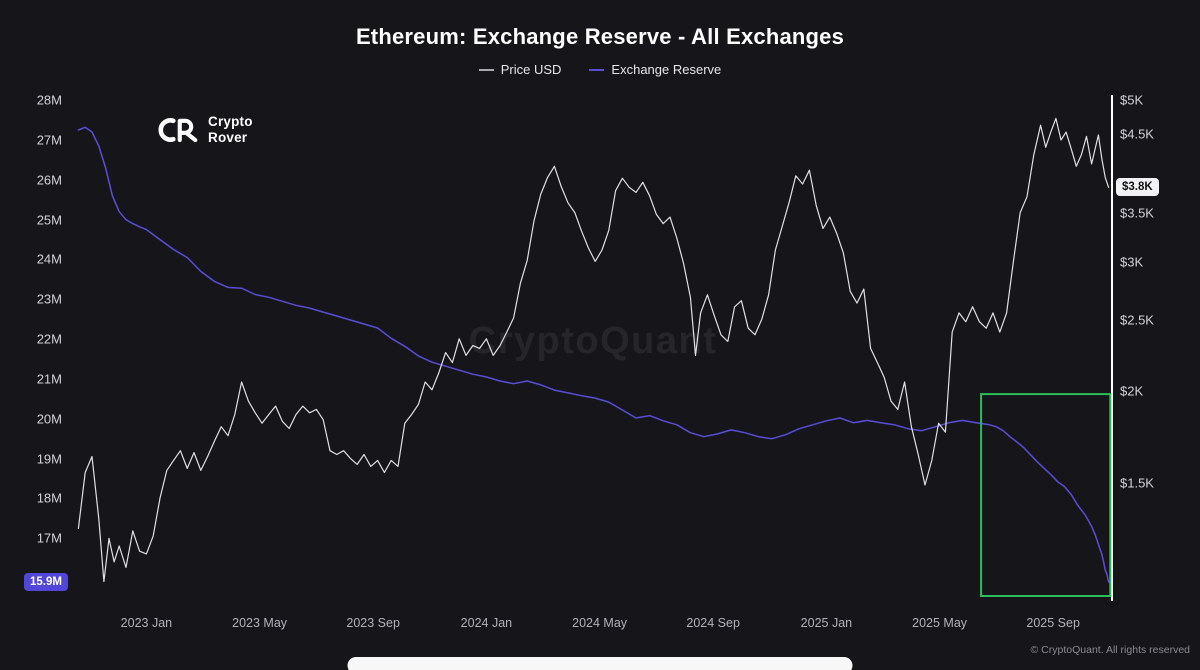  I want to click on brand-name-line2: Rover, so click(228, 137).